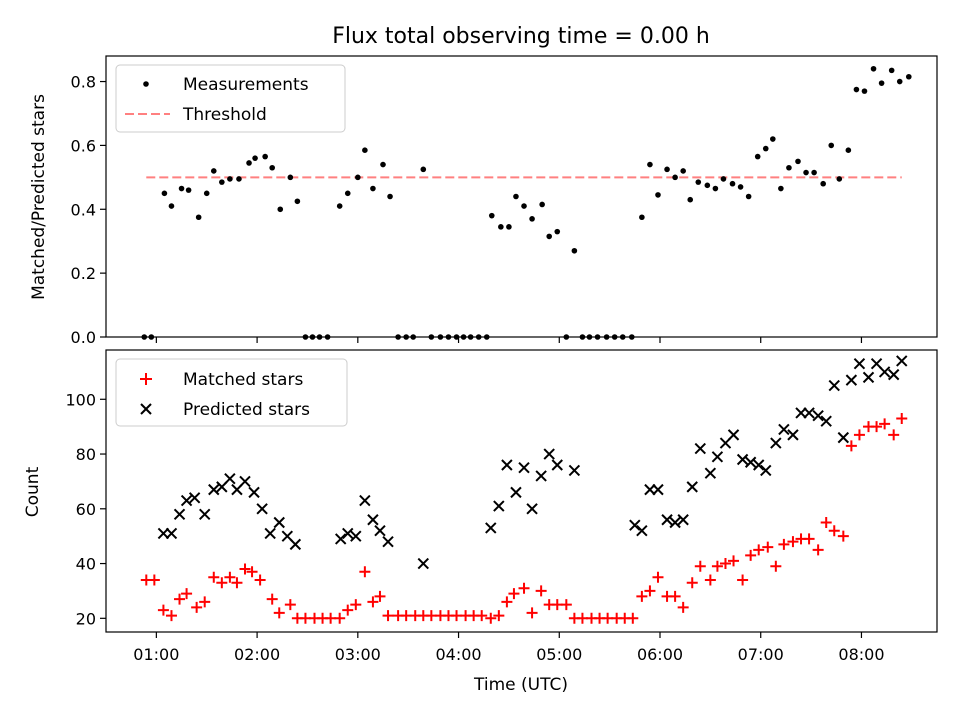 Image resolution: width=960 pixels, height=720 pixels. I want to click on legend-measurements-marker, so click(146, 84).